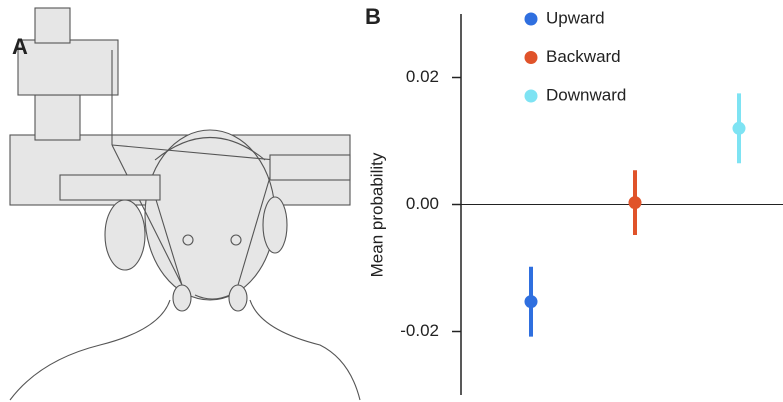 This screenshot has height=402, width=783. Describe the element at coordinates (422, 203) in the screenshot. I see `y-tick-label: 0.00` at that location.